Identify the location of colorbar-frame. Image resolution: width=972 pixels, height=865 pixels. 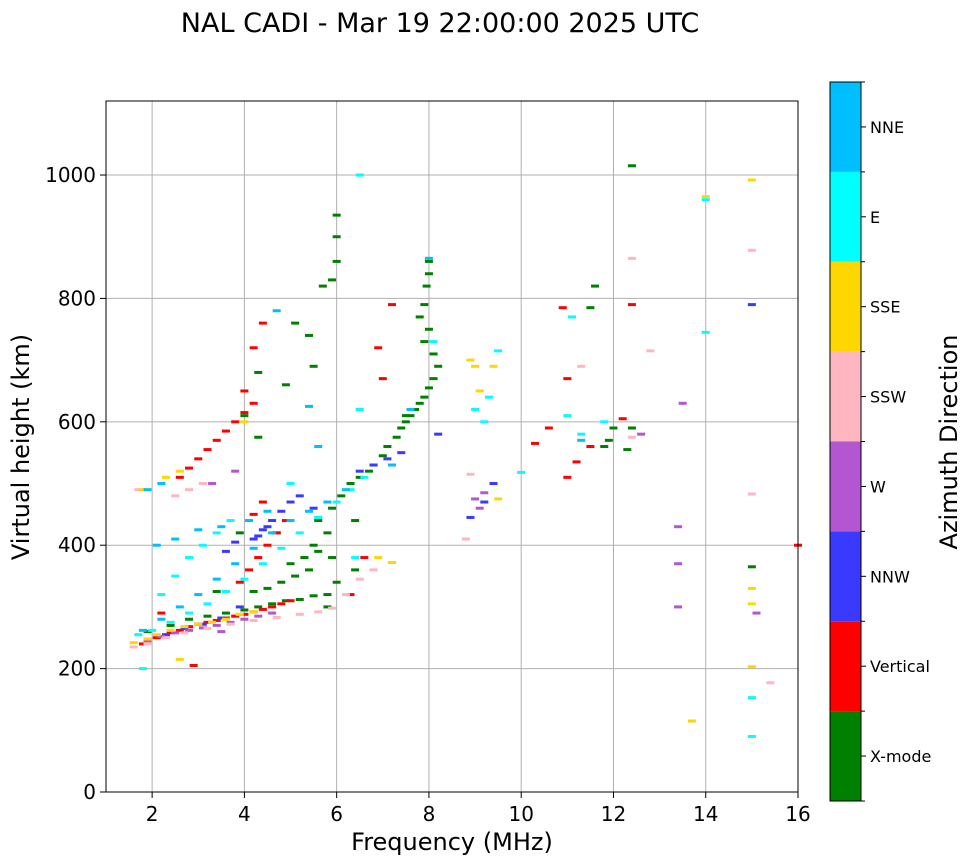
(845, 441).